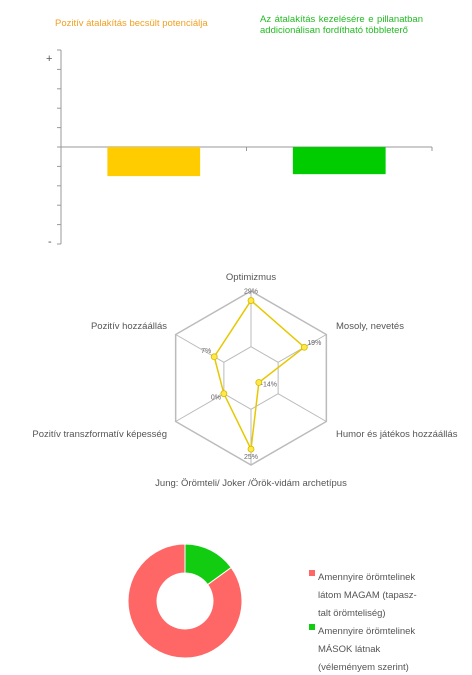  Describe the element at coordinates (314, 343) in the screenshot. I see `radar-value-label: 19%` at that location.